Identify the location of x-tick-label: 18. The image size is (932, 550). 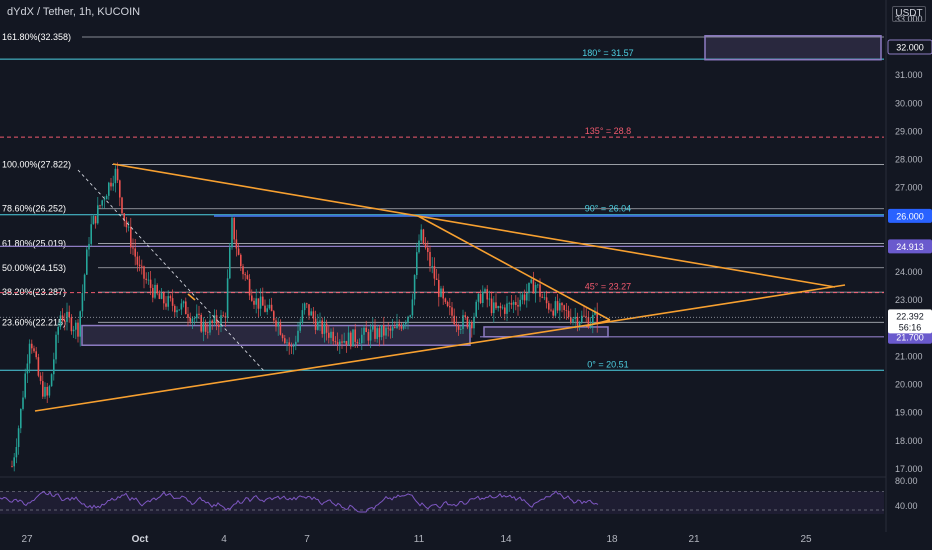
(612, 539).